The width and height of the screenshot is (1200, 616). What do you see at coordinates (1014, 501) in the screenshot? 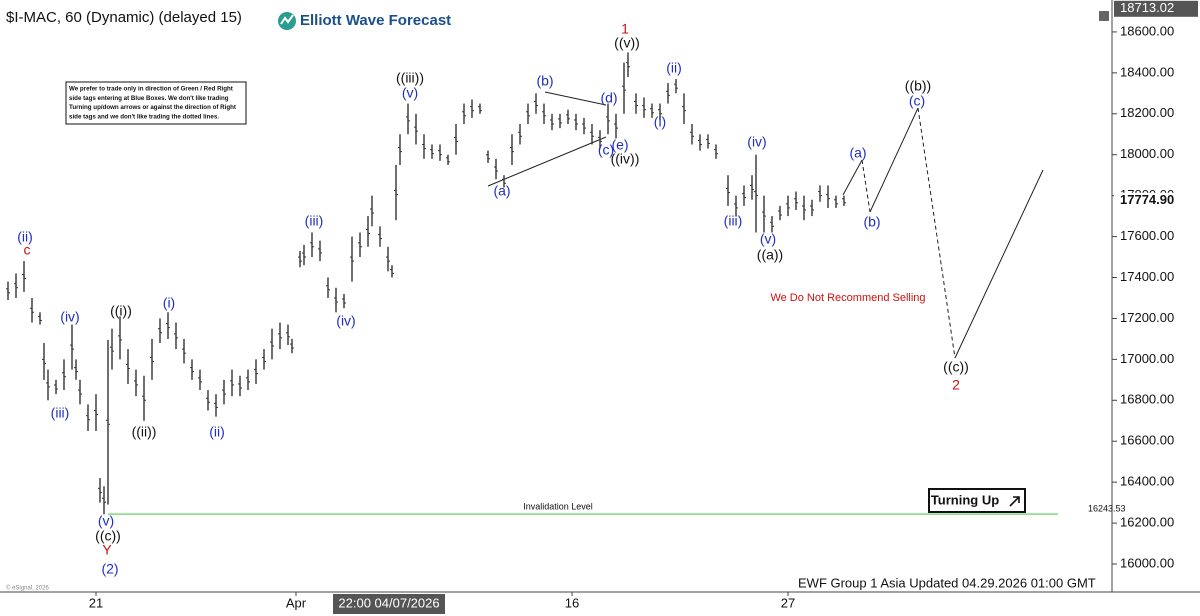
I see `turning-arrow` at bounding box center [1014, 501].